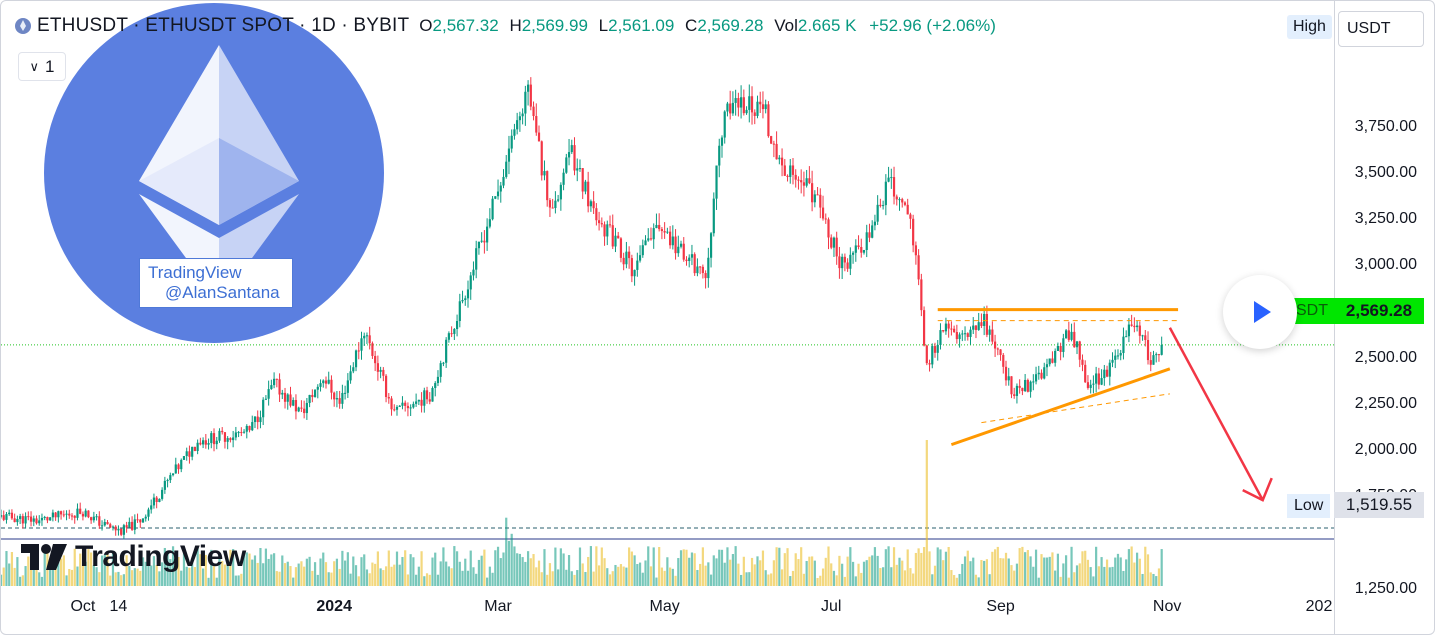  Describe the element at coordinates (1385, 265) in the screenshot. I see `y-tick-label: 3,000.00` at that location.